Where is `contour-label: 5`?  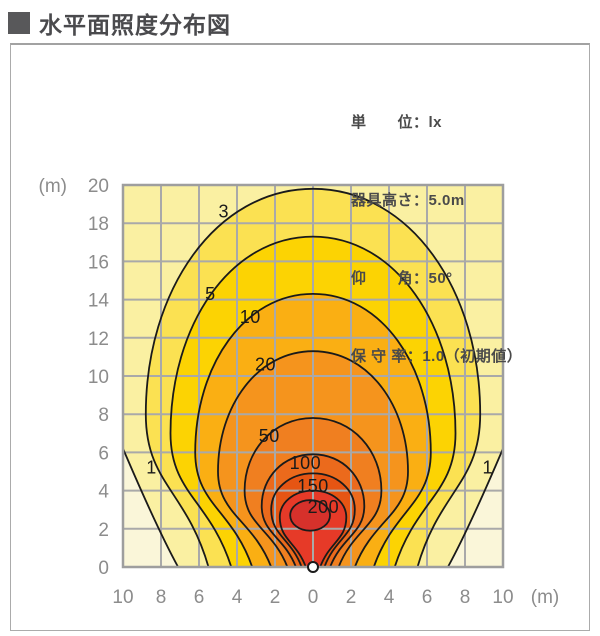
contour-label: 5 is located at coordinates (210, 294).